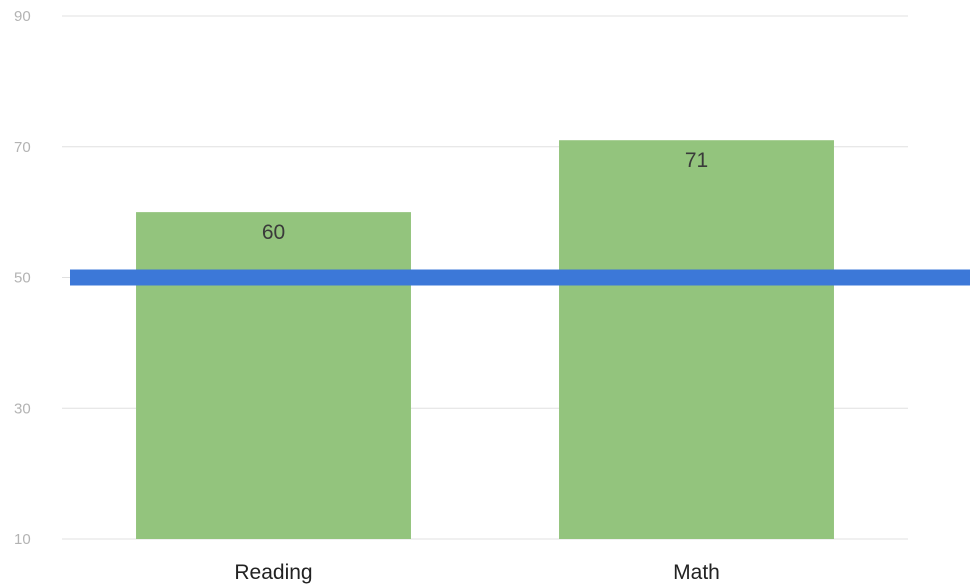  Describe the element at coordinates (696, 572) in the screenshot. I see `category-label-math: Math` at that location.